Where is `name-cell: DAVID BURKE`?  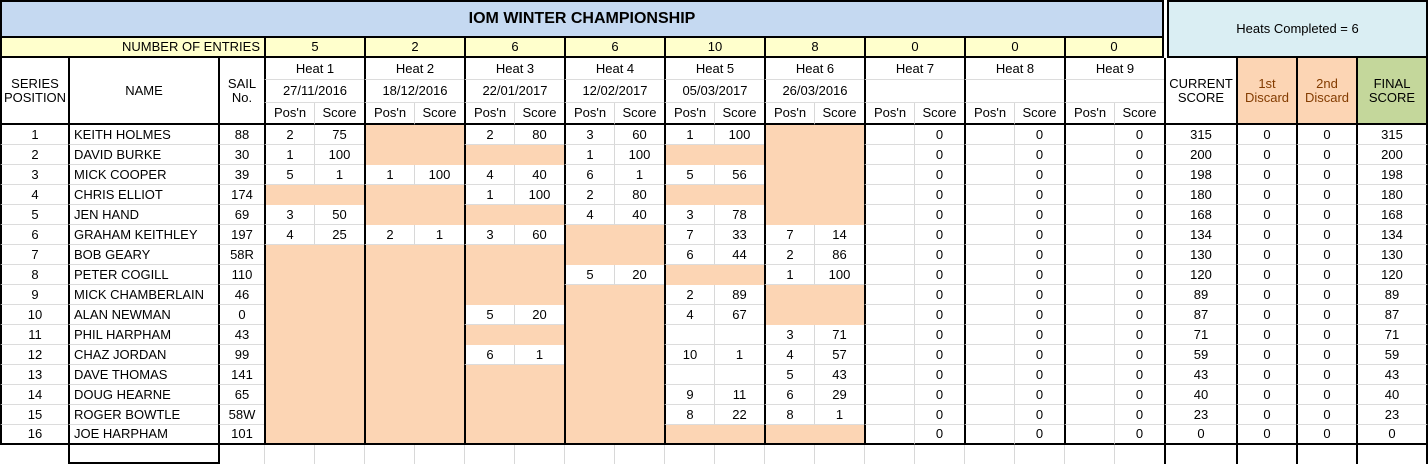 name-cell: DAVID BURKE is located at coordinates (143, 155).